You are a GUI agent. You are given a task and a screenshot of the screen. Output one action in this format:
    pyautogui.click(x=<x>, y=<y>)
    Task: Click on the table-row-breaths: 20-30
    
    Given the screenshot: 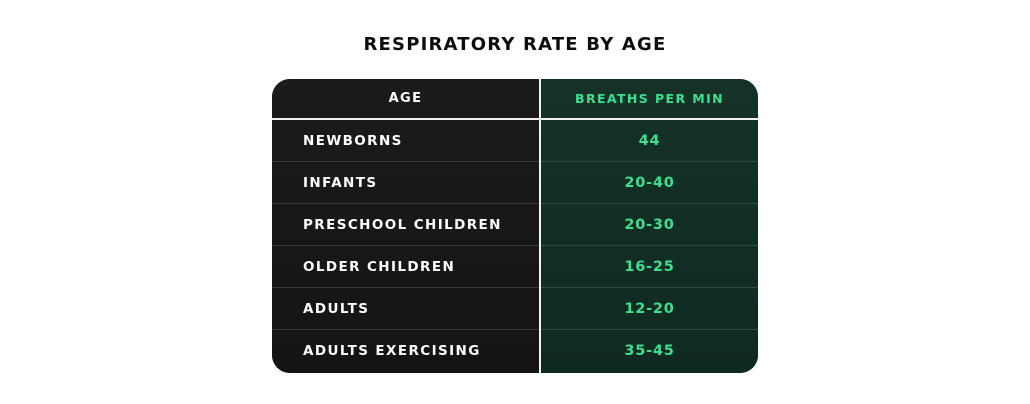 What is the action you would take?
    pyautogui.click(x=649, y=225)
    